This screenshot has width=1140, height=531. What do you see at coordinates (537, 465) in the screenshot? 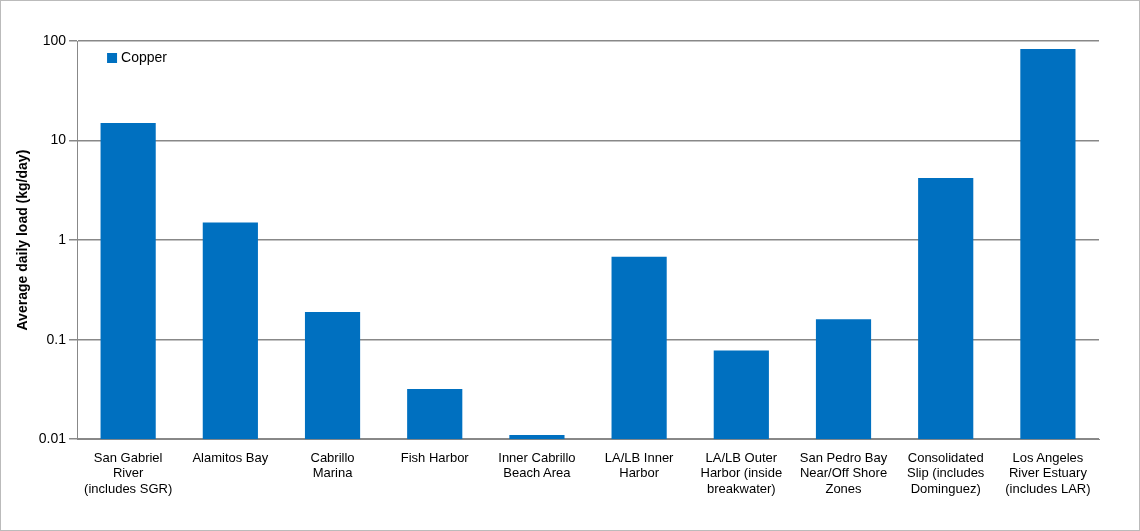
I see `x-tick-label: Inner Cabrillo Beach Area` at bounding box center [537, 465].